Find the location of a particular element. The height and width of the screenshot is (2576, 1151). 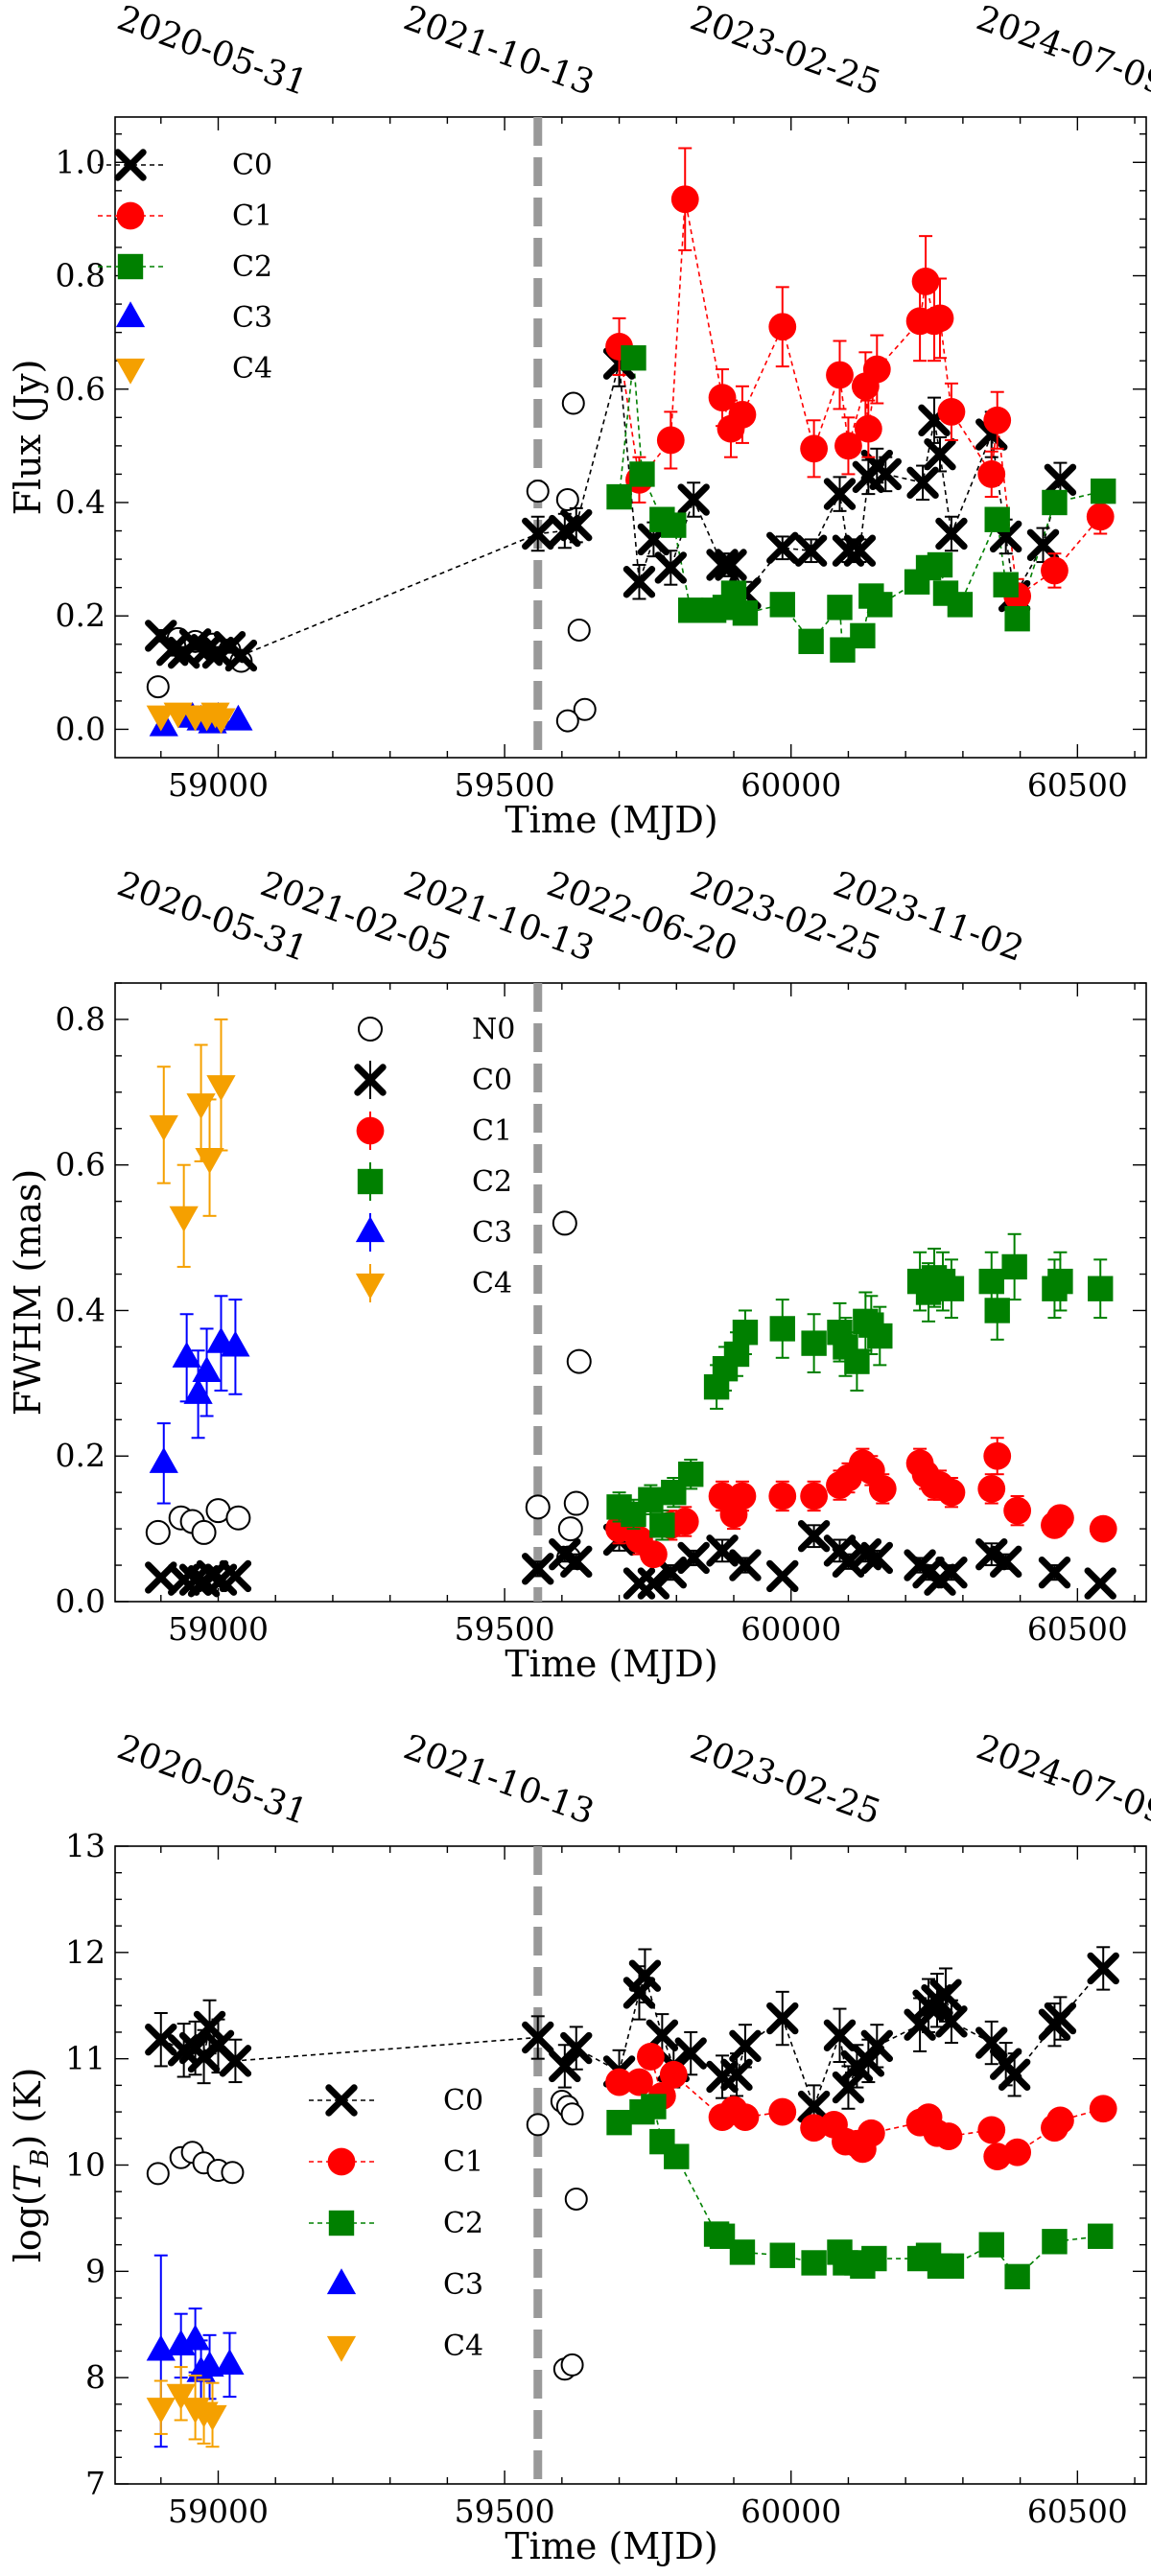

y-tick-label: 11 is located at coordinates (85, 2058).